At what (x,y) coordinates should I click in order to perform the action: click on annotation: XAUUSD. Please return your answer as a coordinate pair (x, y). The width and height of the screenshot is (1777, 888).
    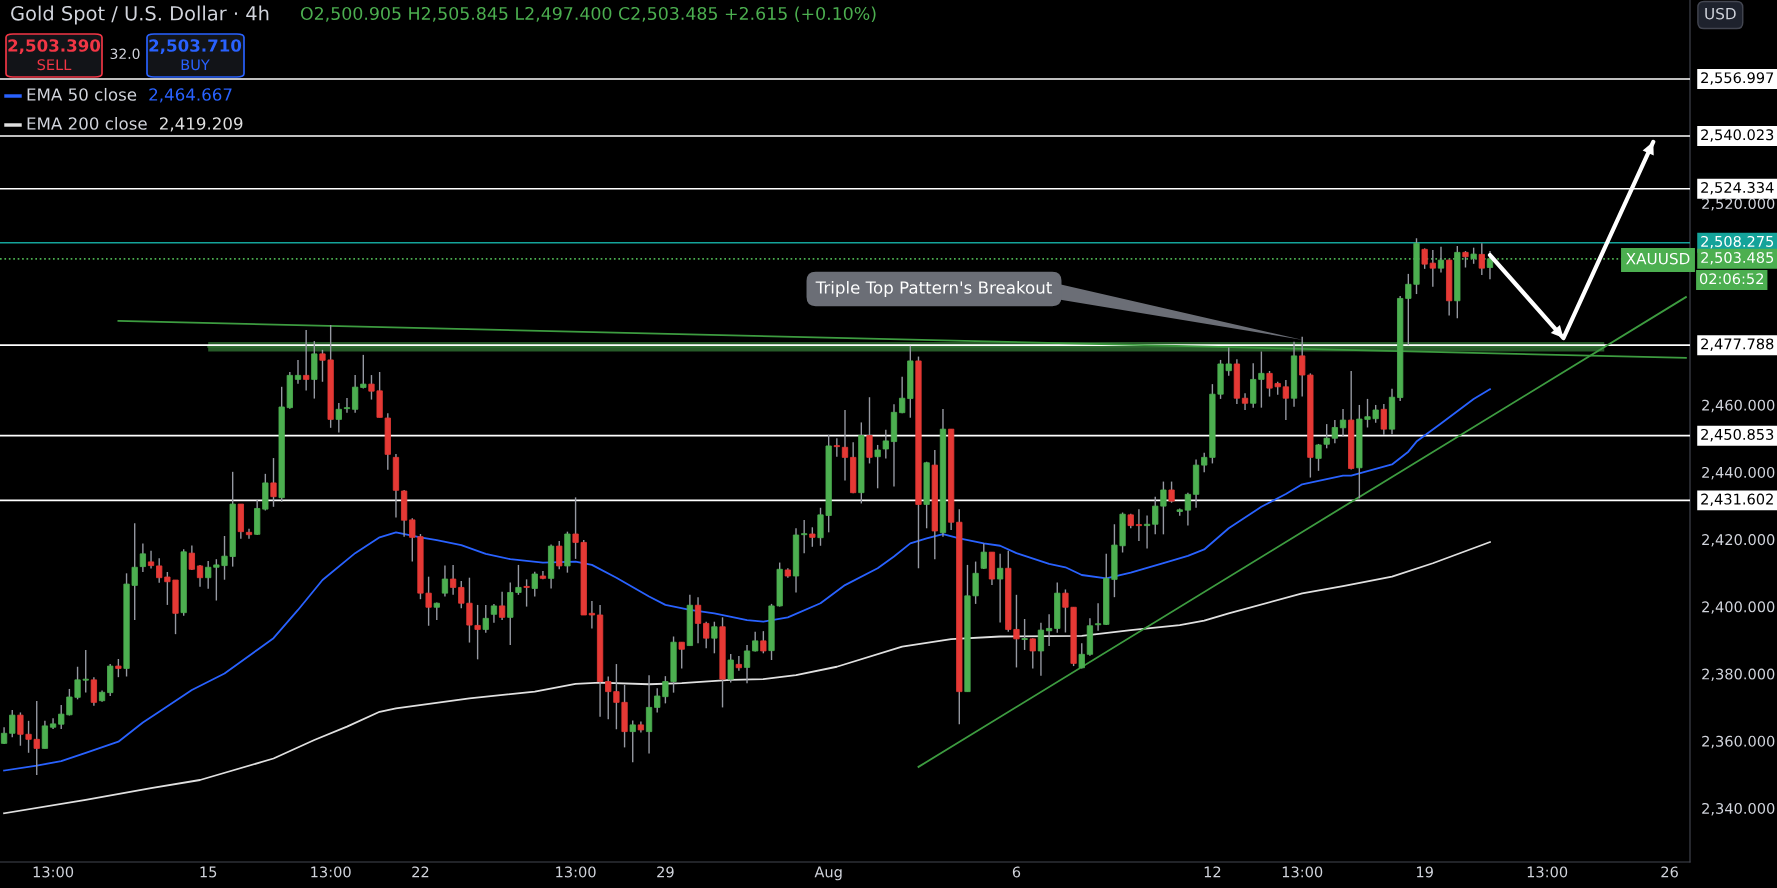
    Looking at the image, I should click on (1658, 258).